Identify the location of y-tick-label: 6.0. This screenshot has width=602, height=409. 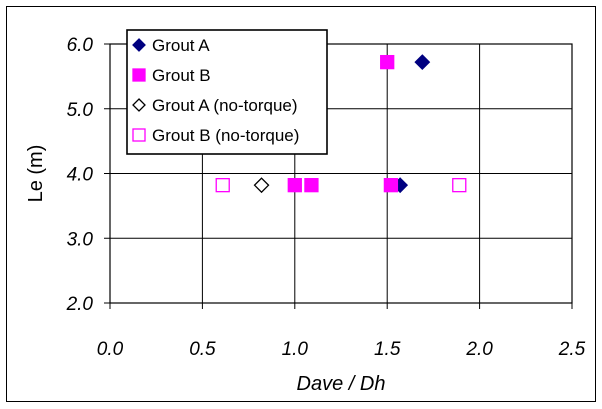
(80, 45).